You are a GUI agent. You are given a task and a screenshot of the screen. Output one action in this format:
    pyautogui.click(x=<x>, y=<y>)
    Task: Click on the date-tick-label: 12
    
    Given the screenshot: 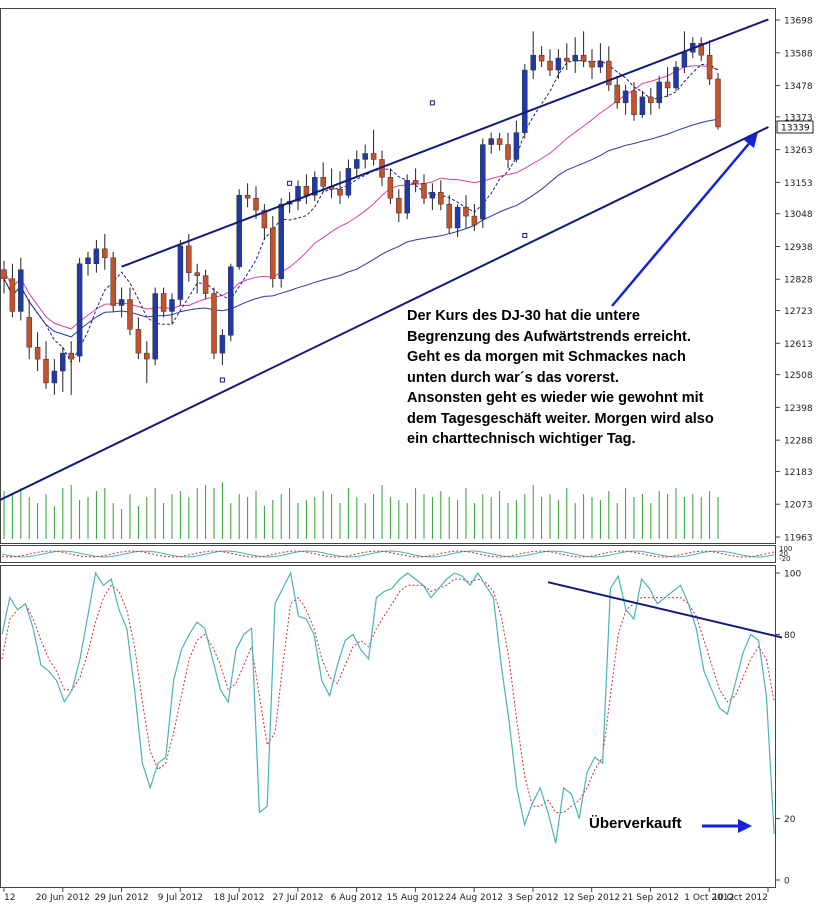 What is the action you would take?
    pyautogui.click(x=9, y=898)
    